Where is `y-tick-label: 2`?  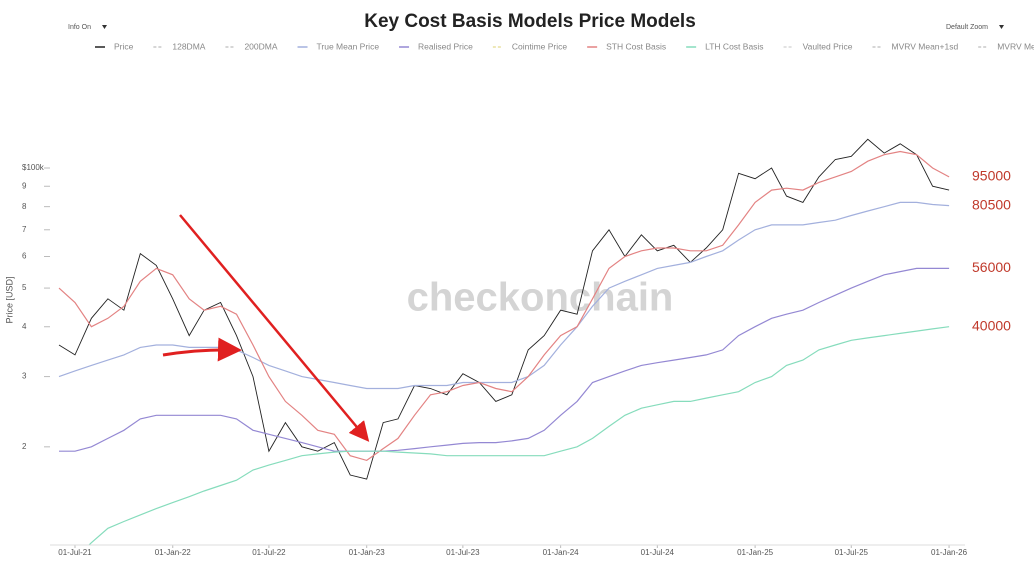
y-tick-label: 2 is located at coordinates (24, 446).